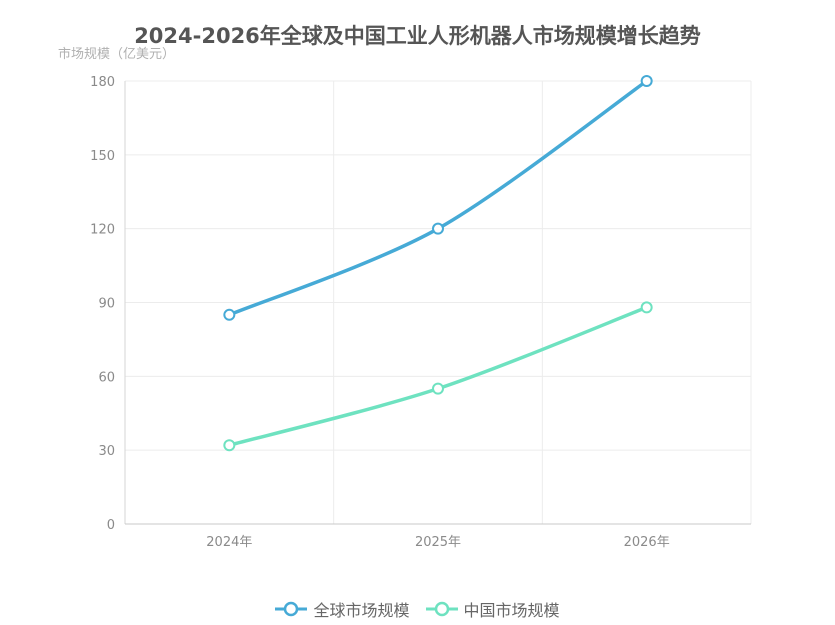  Describe the element at coordinates (647, 542) in the screenshot. I see `x-tick-label: 2026年` at that location.